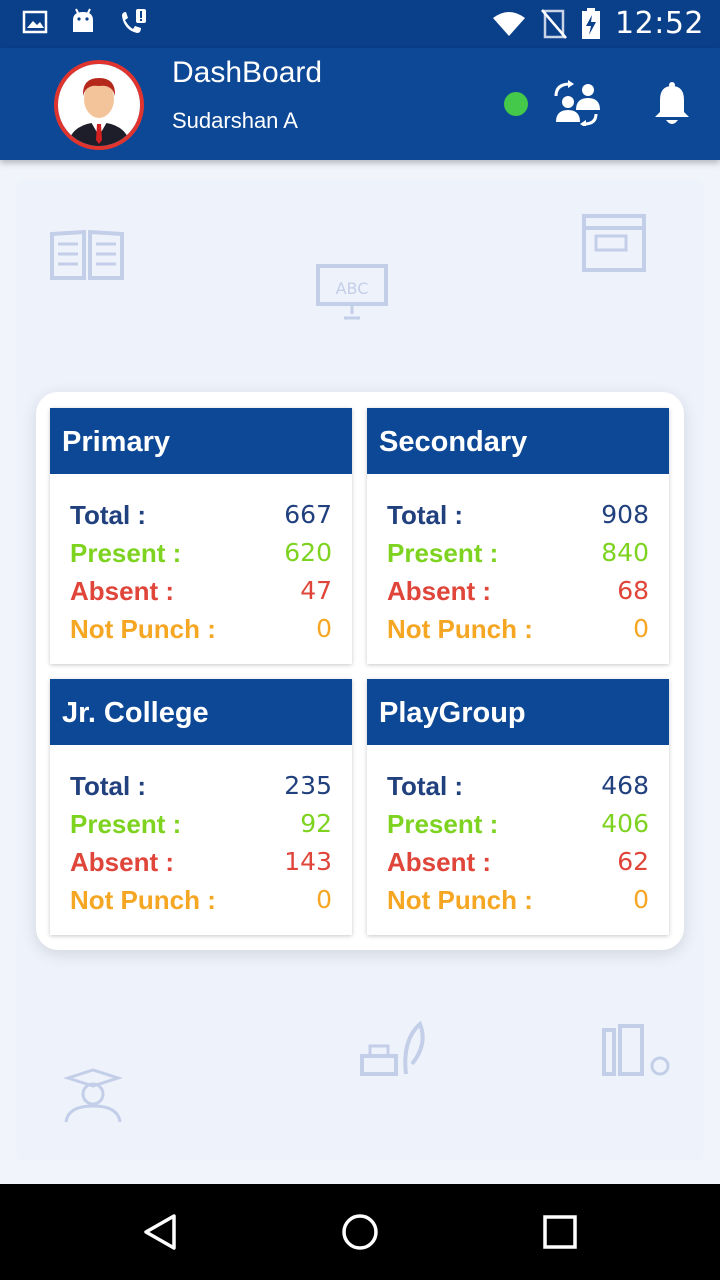  What do you see at coordinates (636, 1050) in the screenshot?
I see `stationery-icon` at bounding box center [636, 1050].